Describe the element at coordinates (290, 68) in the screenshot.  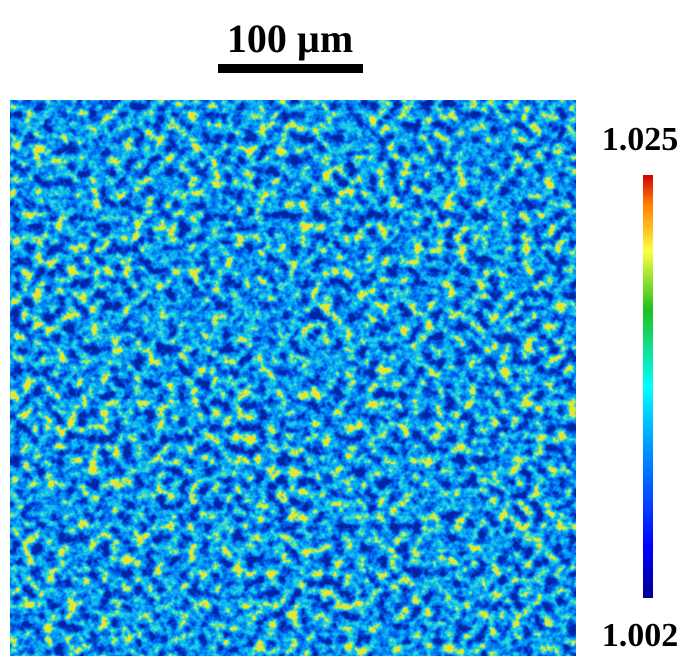
I see `scale-bar` at that location.